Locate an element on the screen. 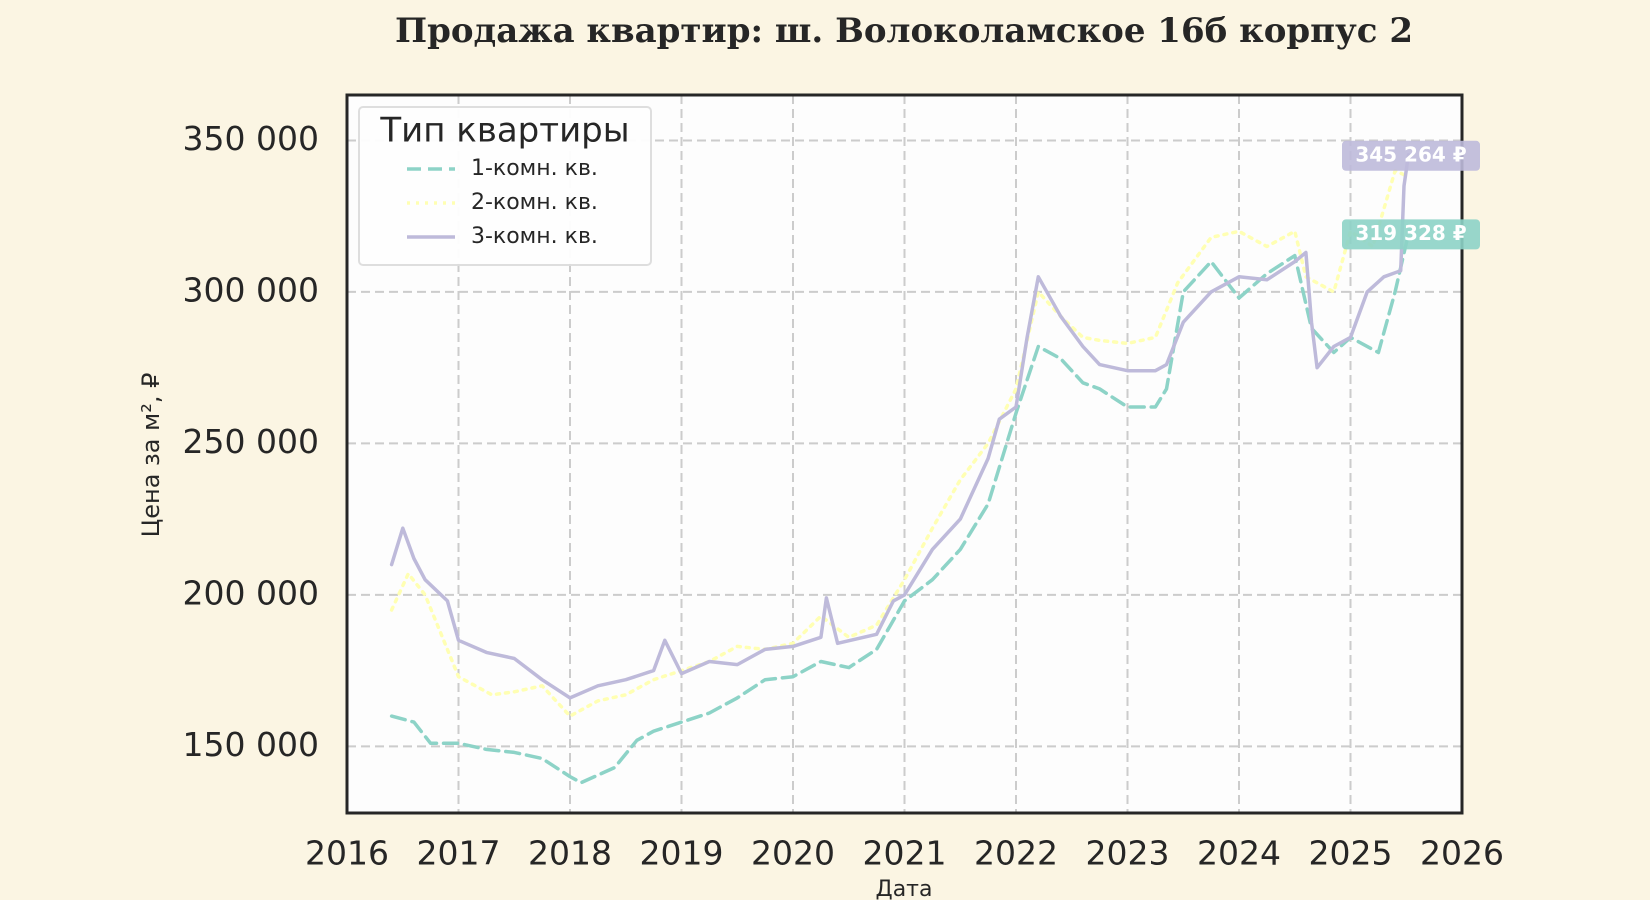  x-tick-label: 2022 is located at coordinates (1016, 853).